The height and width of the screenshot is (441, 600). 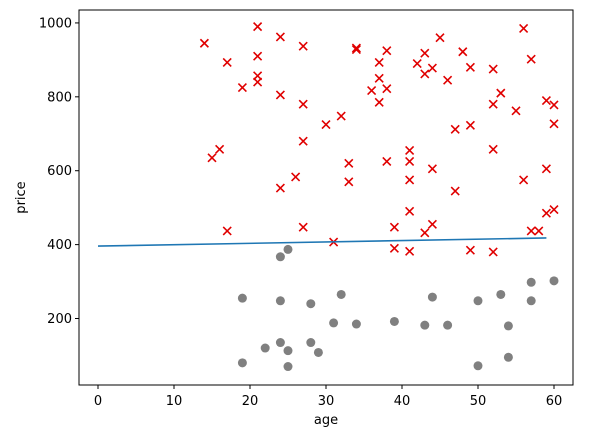 I want to click on x-tick-label: 60, so click(x=554, y=401).